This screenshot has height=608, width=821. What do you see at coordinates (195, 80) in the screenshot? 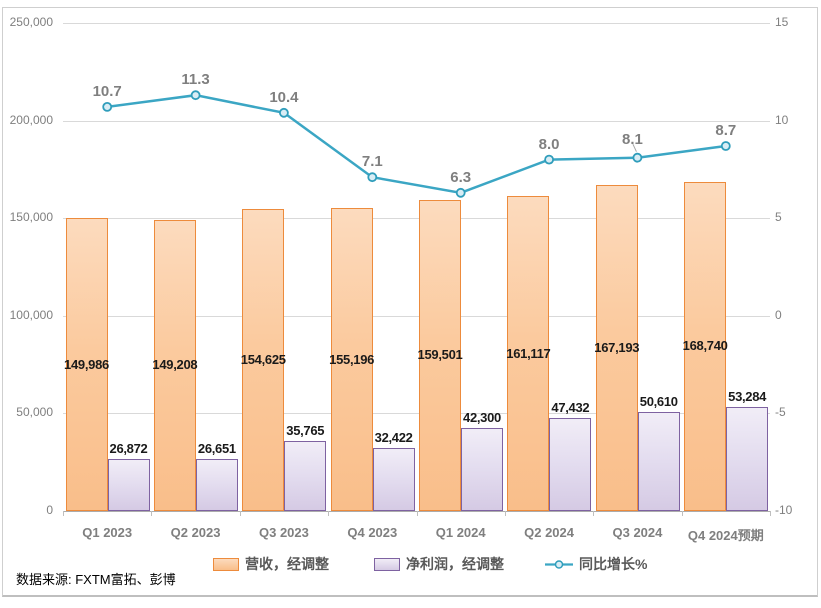
I see `growth-value-label: 11.3` at bounding box center [195, 80].